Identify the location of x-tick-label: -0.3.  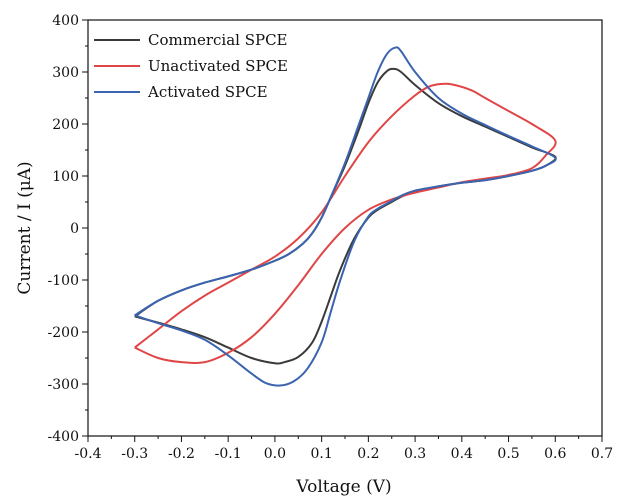
(134, 454).